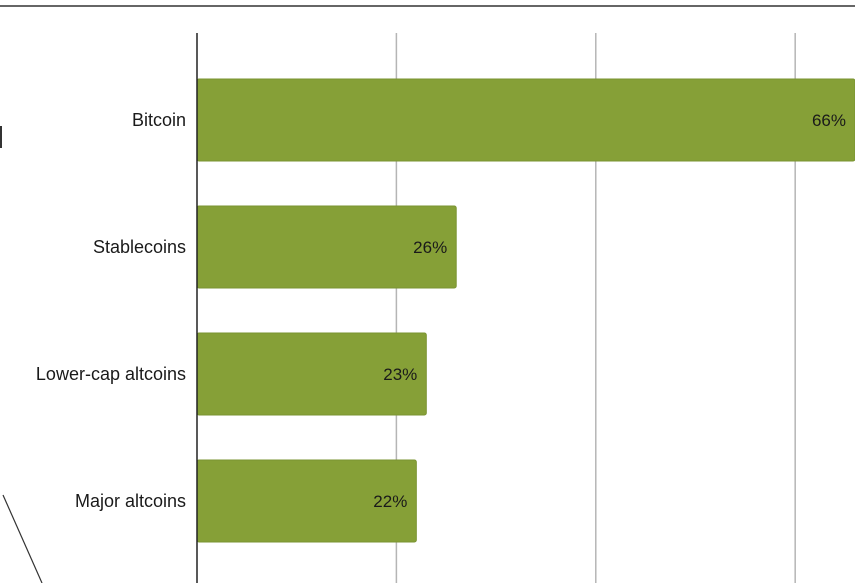  What do you see at coordinates (829, 120) in the screenshot?
I see `value-label-bitcoin: 66%` at bounding box center [829, 120].